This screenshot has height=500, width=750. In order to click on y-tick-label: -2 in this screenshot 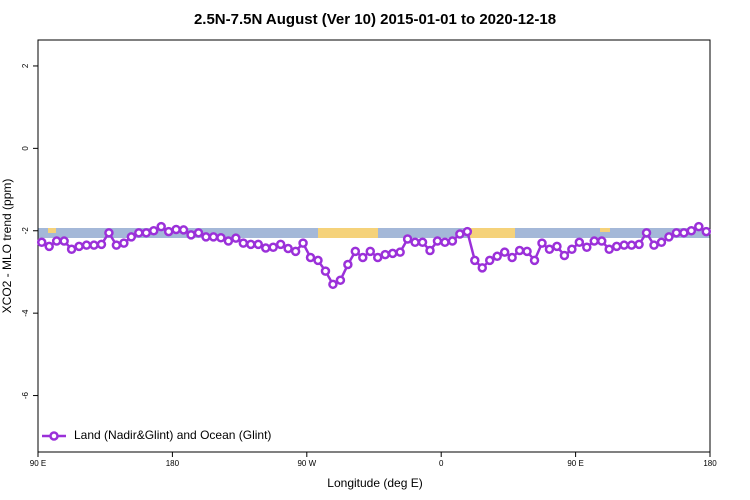, I will do `click(25, 231)`.